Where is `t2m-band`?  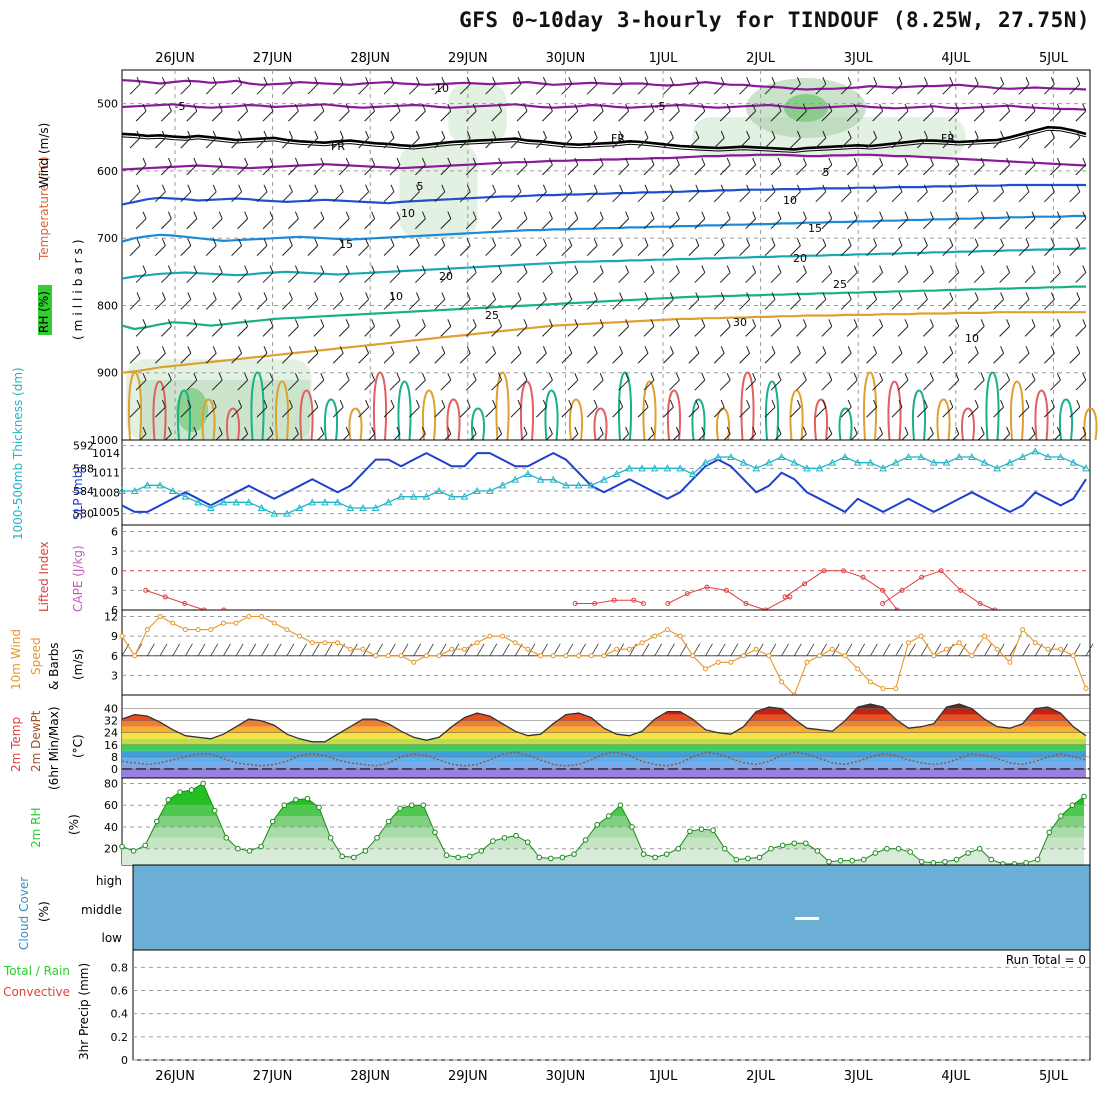
t2m-band is located at coordinates (604, 773).